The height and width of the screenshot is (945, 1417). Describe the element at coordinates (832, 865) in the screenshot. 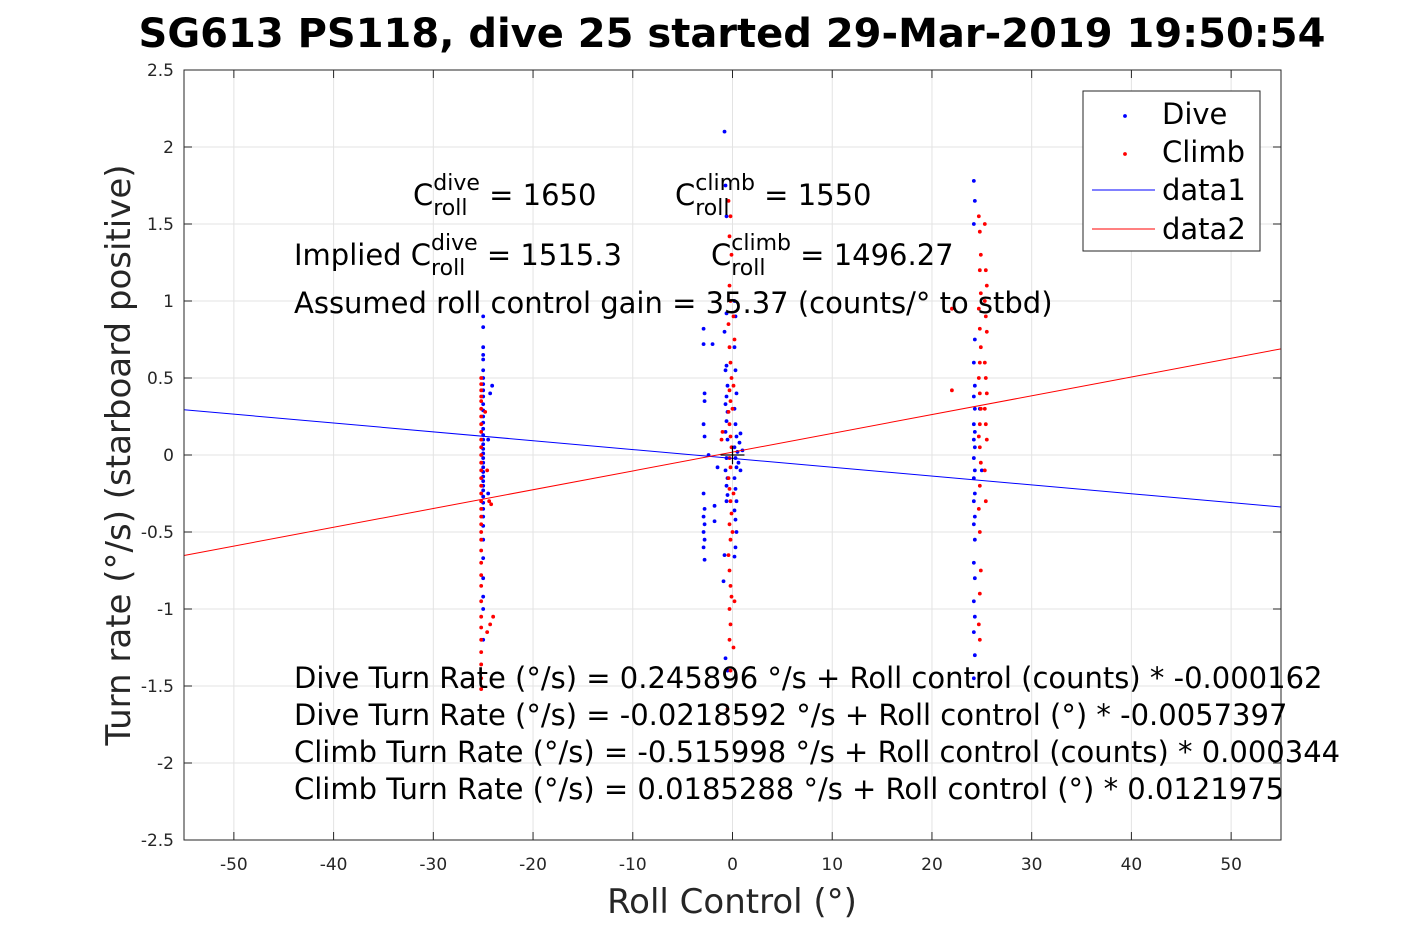

I see `x-tick-label: 10` at that location.